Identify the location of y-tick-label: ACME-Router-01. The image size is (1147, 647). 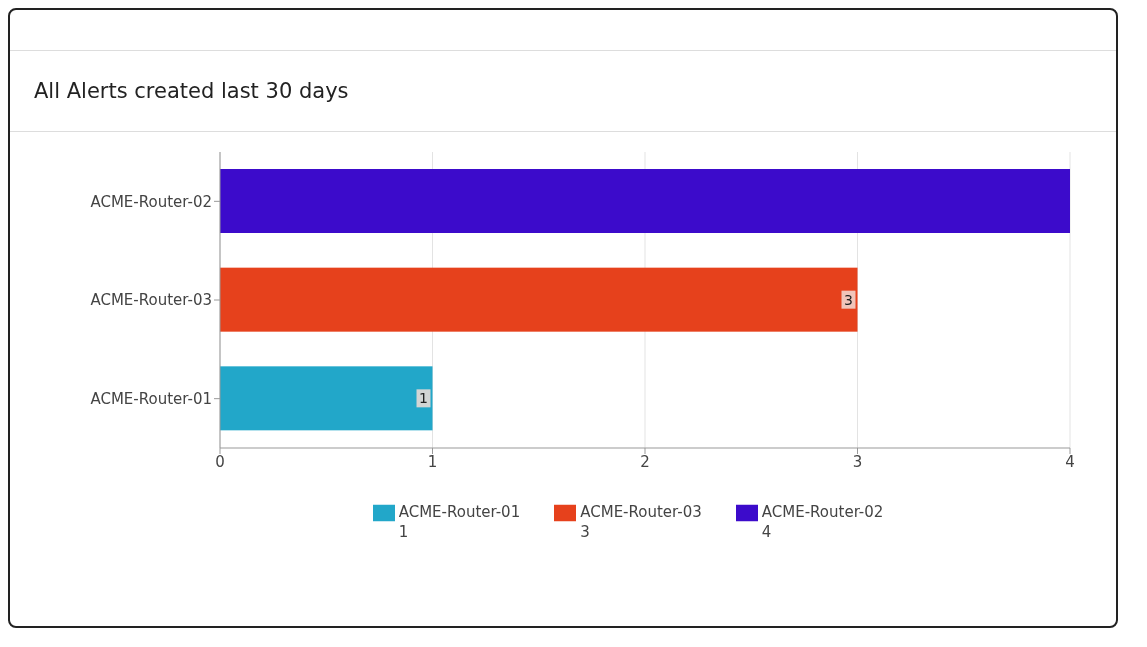
(151, 398).